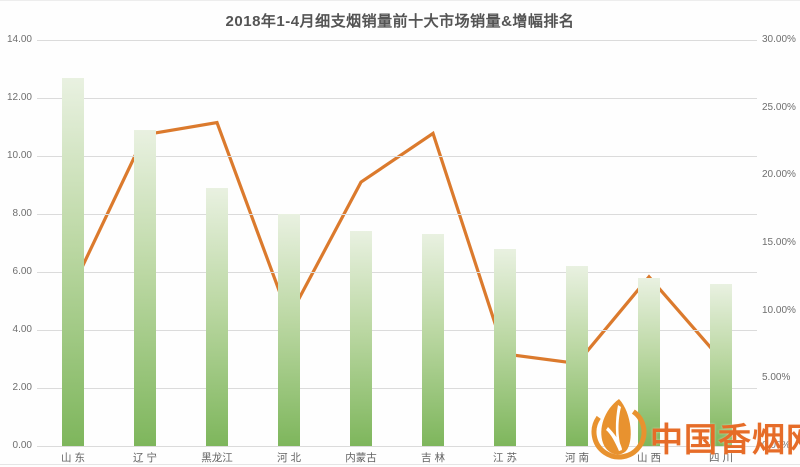 The height and width of the screenshot is (467, 800). Describe the element at coordinates (19, 39) in the screenshot. I see `y-axis-left-label: 14.00` at that location.